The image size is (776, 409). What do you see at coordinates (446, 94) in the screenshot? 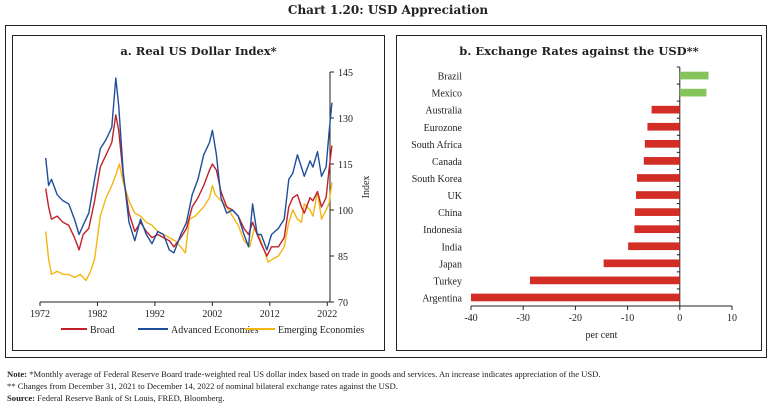
I see `category-label: Mexico` at bounding box center [446, 94].